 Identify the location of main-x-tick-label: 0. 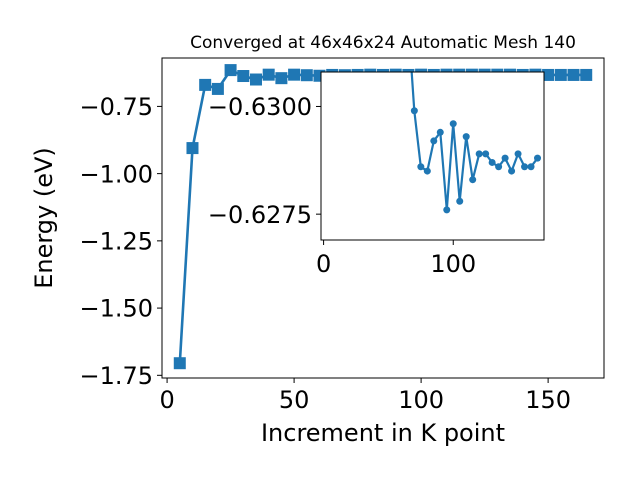
(166, 400).